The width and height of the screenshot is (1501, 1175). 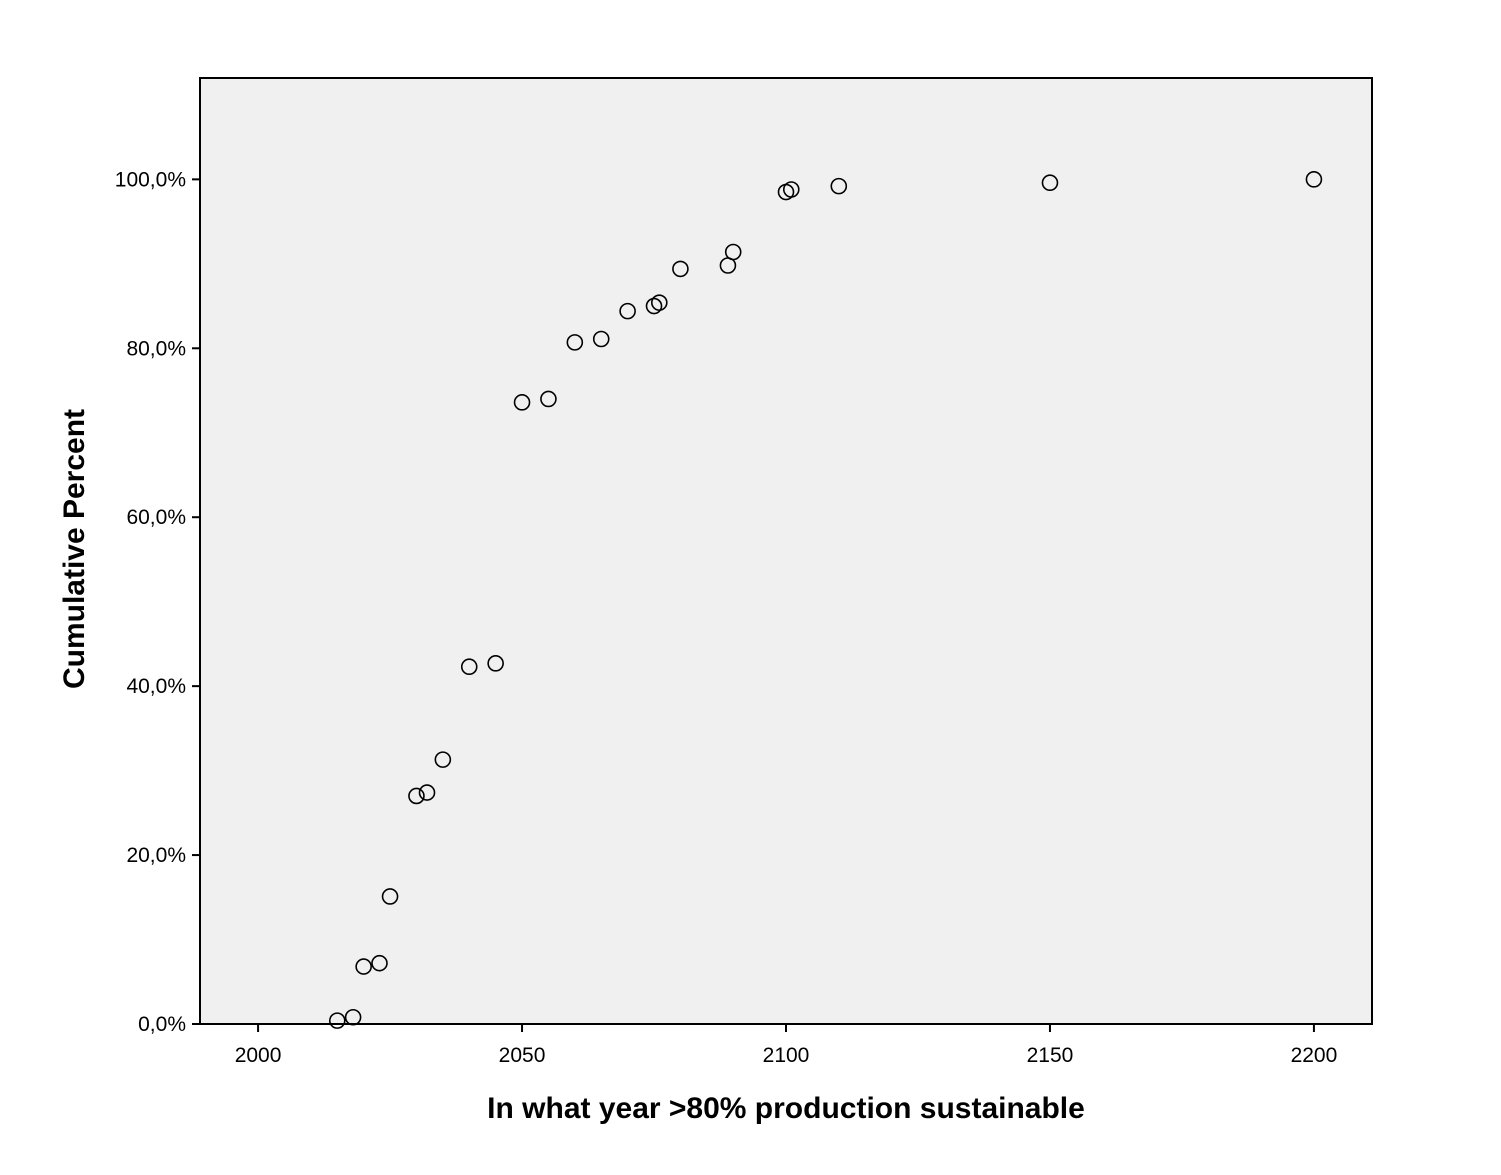 I want to click on y-tick-label: 80,0%, so click(x=156, y=348).